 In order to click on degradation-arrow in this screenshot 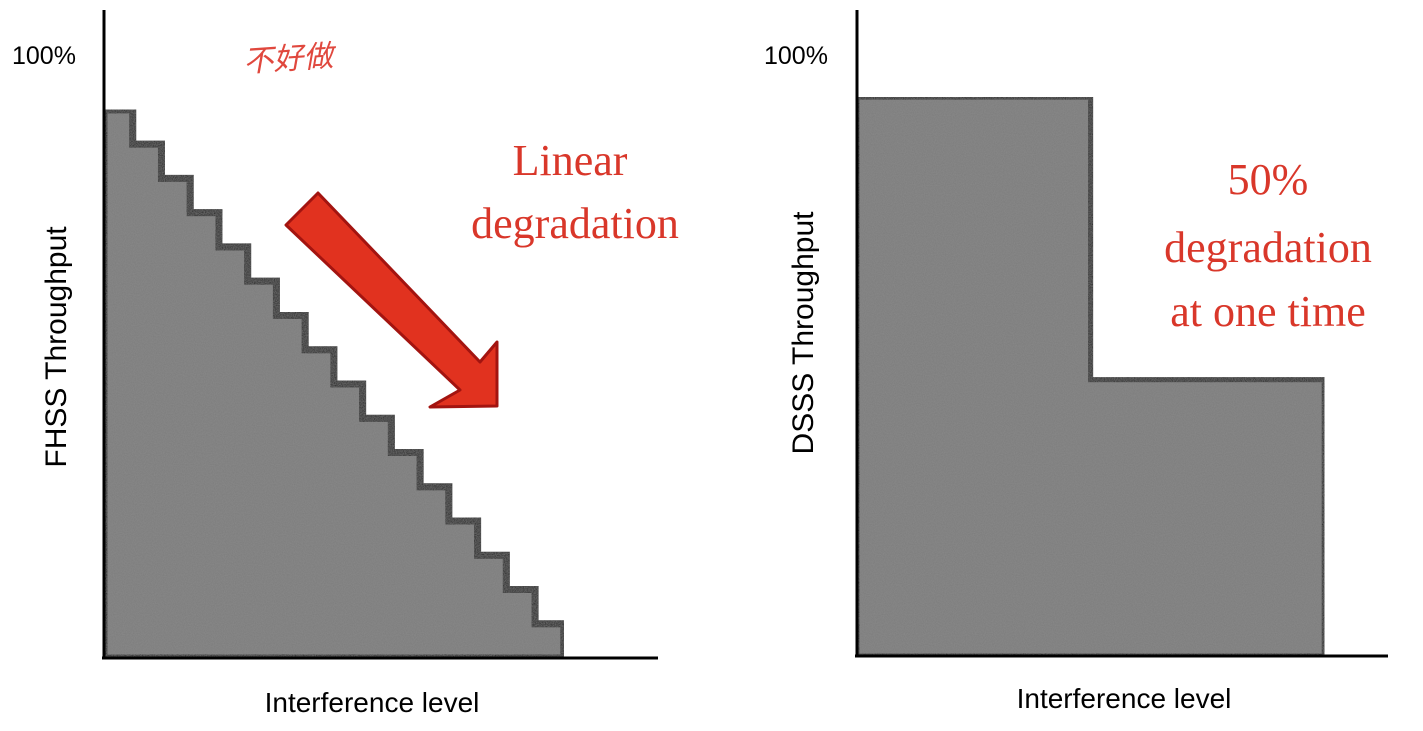, I will do `click(391, 300)`.